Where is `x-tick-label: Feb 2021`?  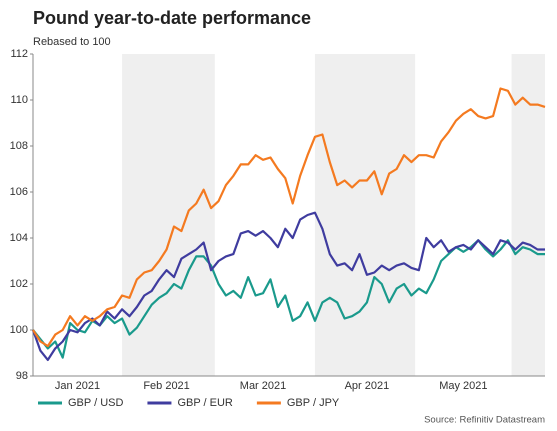 x-tick-label: Feb 2021 is located at coordinates (166, 386).